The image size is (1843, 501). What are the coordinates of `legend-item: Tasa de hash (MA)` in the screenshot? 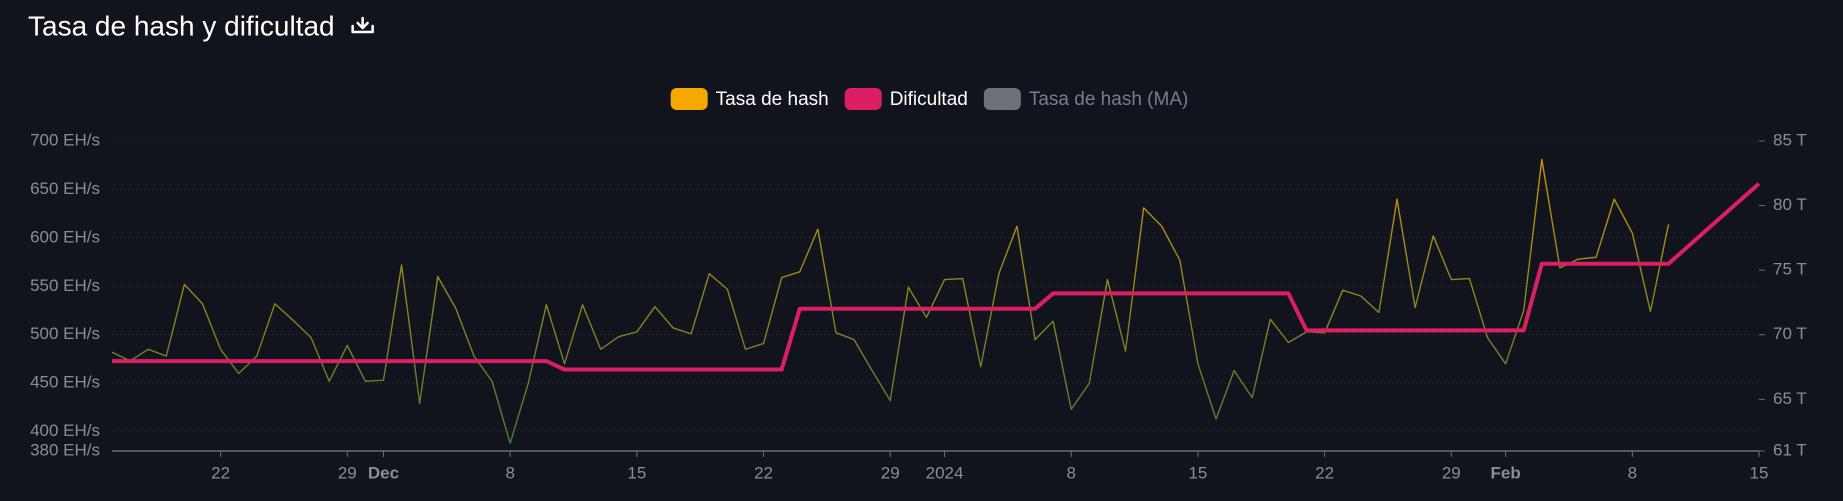 It's located at (1085, 99).